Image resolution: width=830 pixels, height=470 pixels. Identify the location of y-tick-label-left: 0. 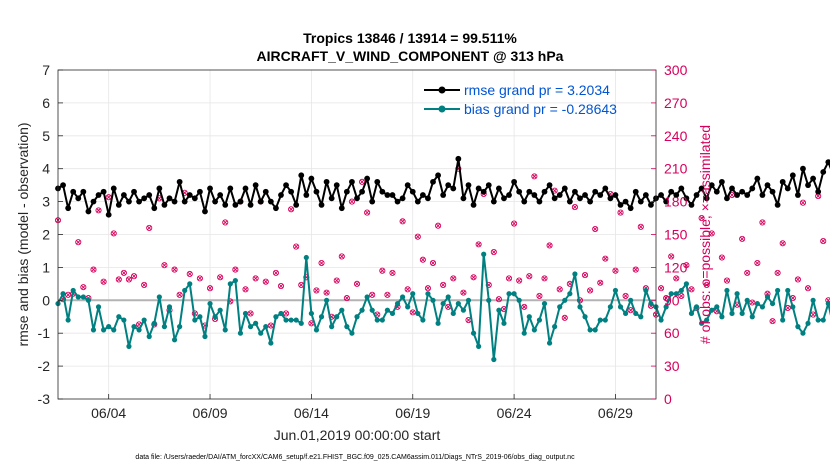
(46, 300).